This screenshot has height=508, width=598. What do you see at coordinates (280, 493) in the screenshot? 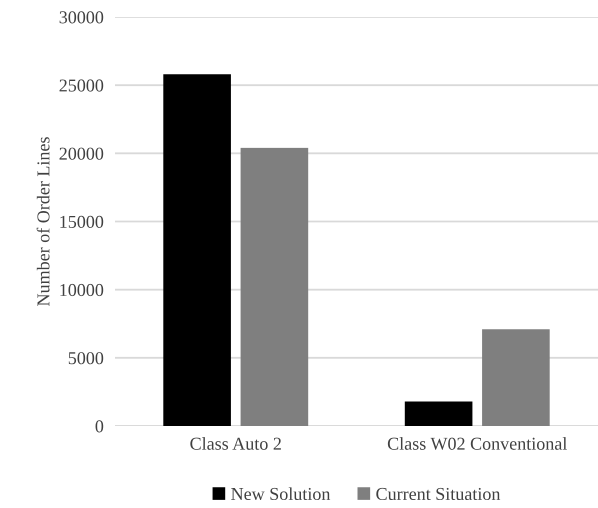
I see `legend-label: New Solution` at bounding box center [280, 493].